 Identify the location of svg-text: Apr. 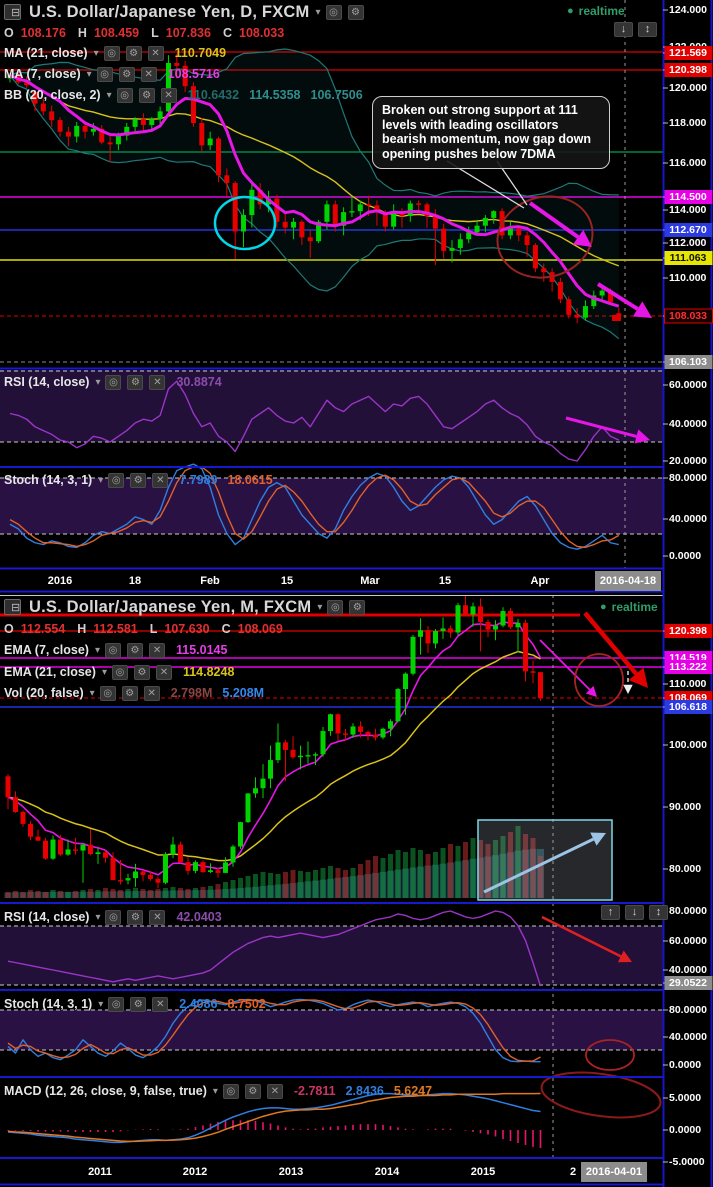
(541, 581).